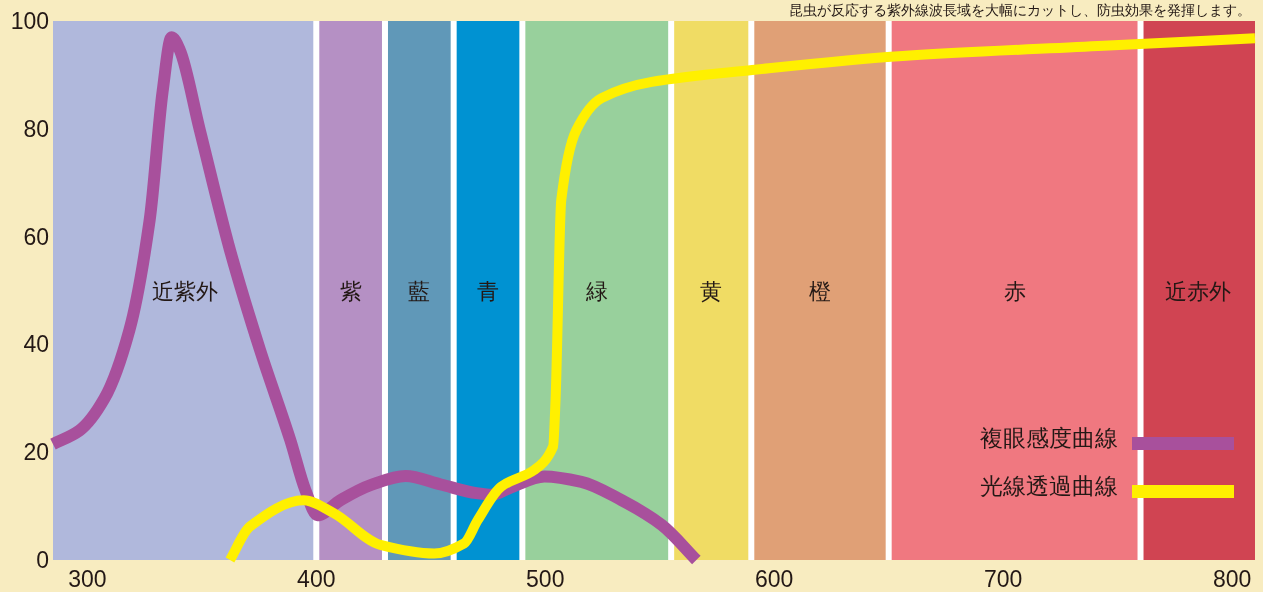 Image resolution: width=1263 pixels, height=592 pixels. I want to click on band: 藍, so click(419, 290).